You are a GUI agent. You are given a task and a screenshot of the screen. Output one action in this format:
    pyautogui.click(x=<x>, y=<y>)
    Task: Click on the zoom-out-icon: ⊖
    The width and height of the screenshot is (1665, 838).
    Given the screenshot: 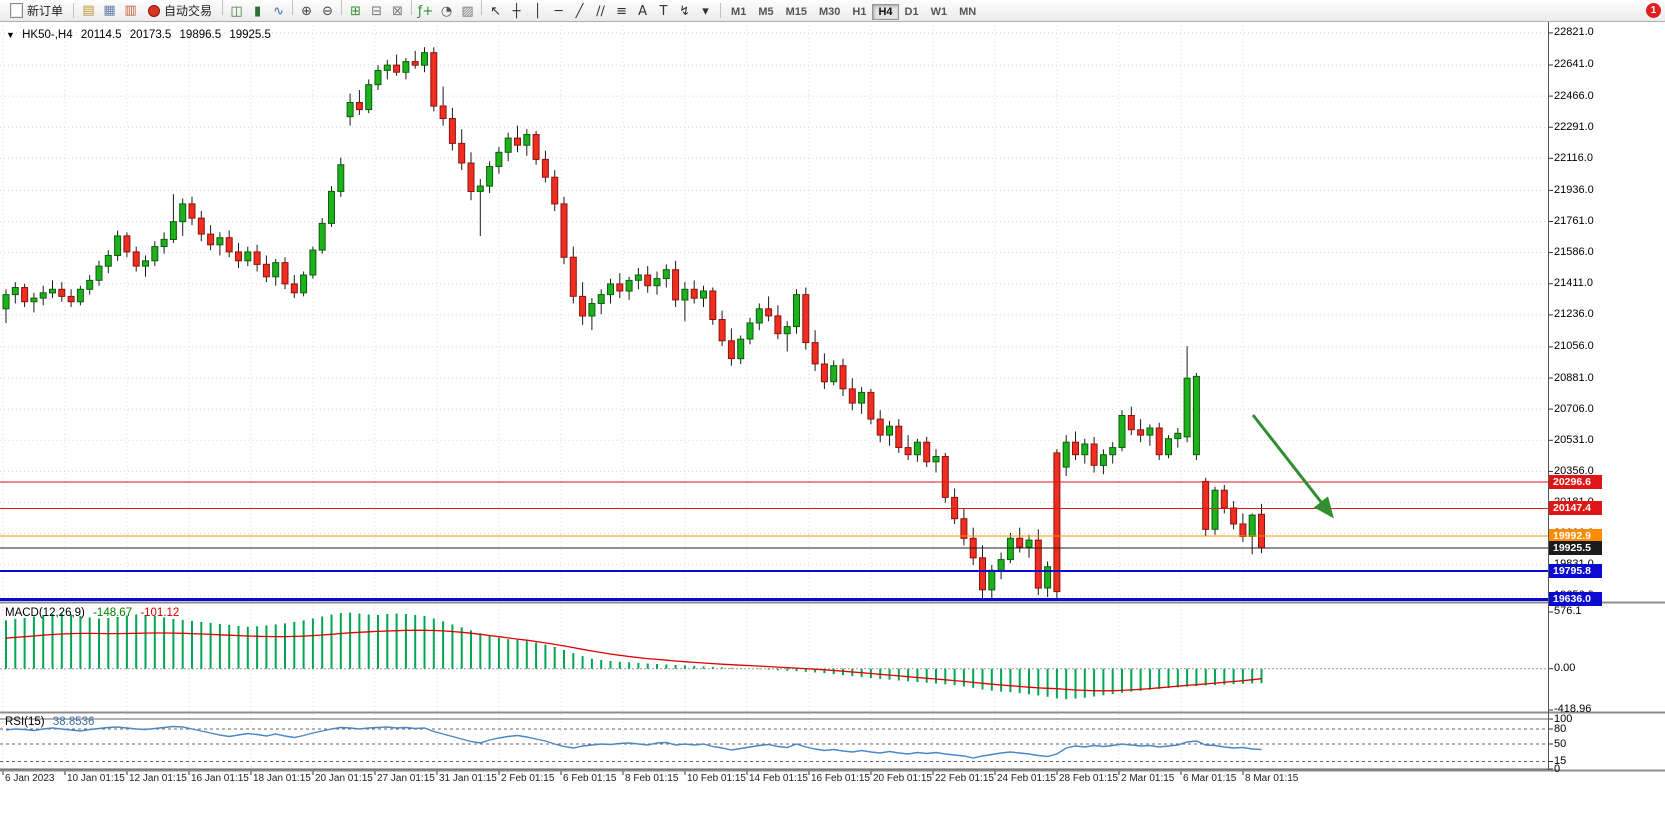 What is the action you would take?
    pyautogui.click(x=327, y=12)
    